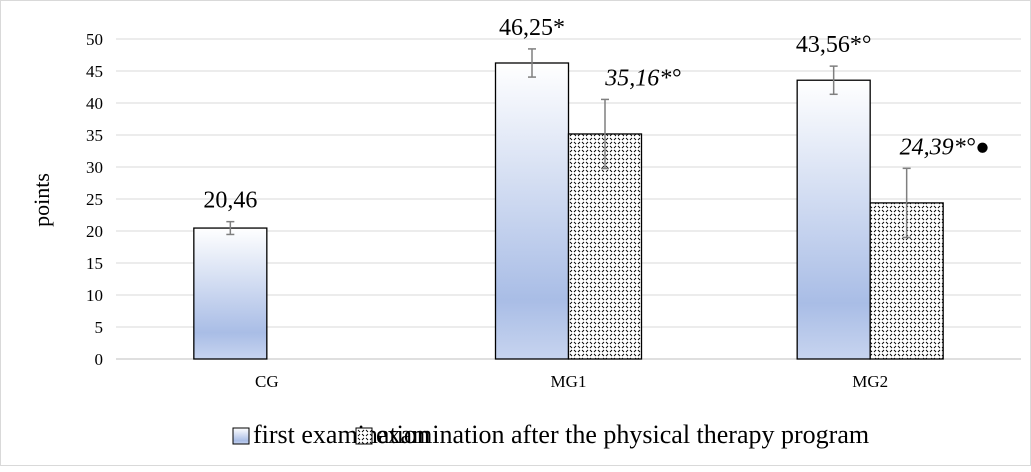 This screenshot has height=472, width=1031. I want to click on legend-swatch-first-examination, so click(241, 436).